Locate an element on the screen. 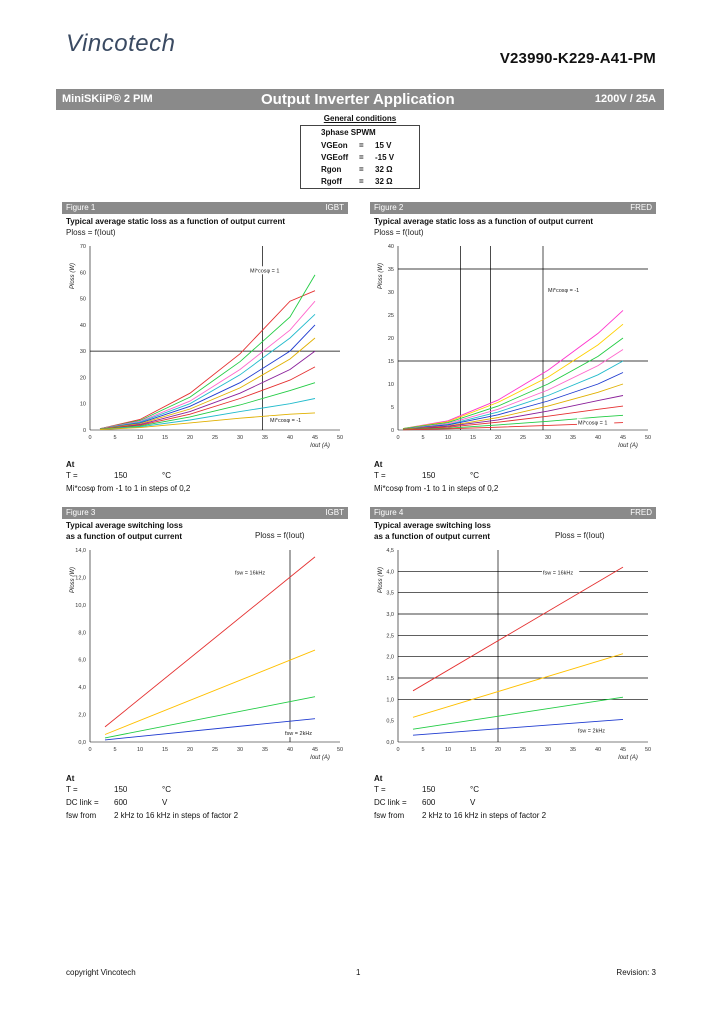  annotation-label: Mi*cosφ = -1 is located at coordinates (563, 291).